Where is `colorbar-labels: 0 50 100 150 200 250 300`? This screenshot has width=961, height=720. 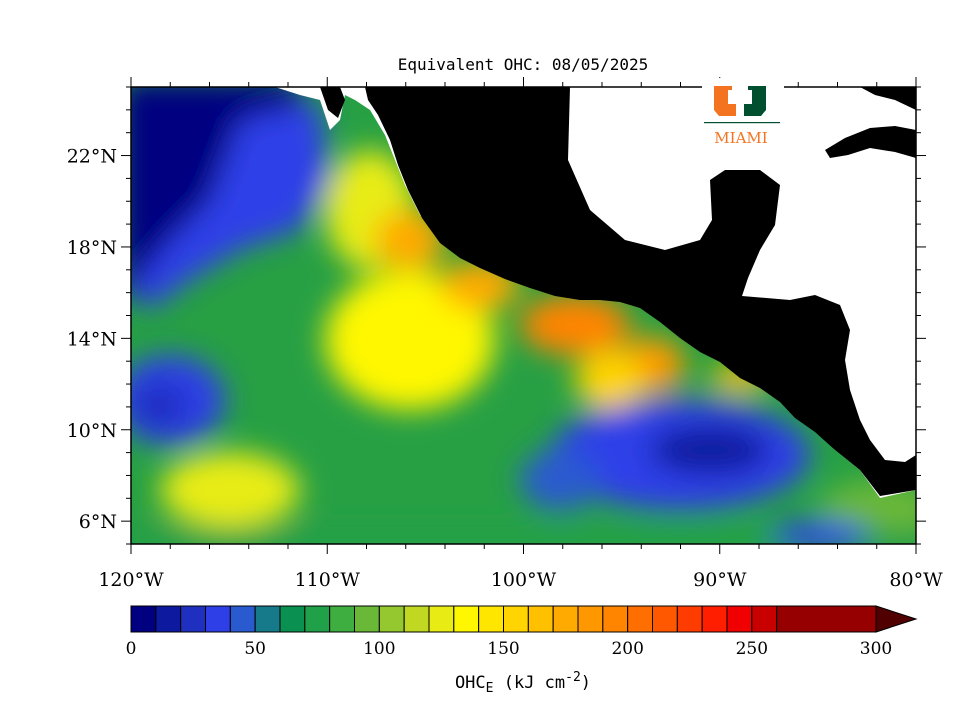
colorbar-labels: 0 50 100 150 200 250 300 is located at coordinates (509, 649).